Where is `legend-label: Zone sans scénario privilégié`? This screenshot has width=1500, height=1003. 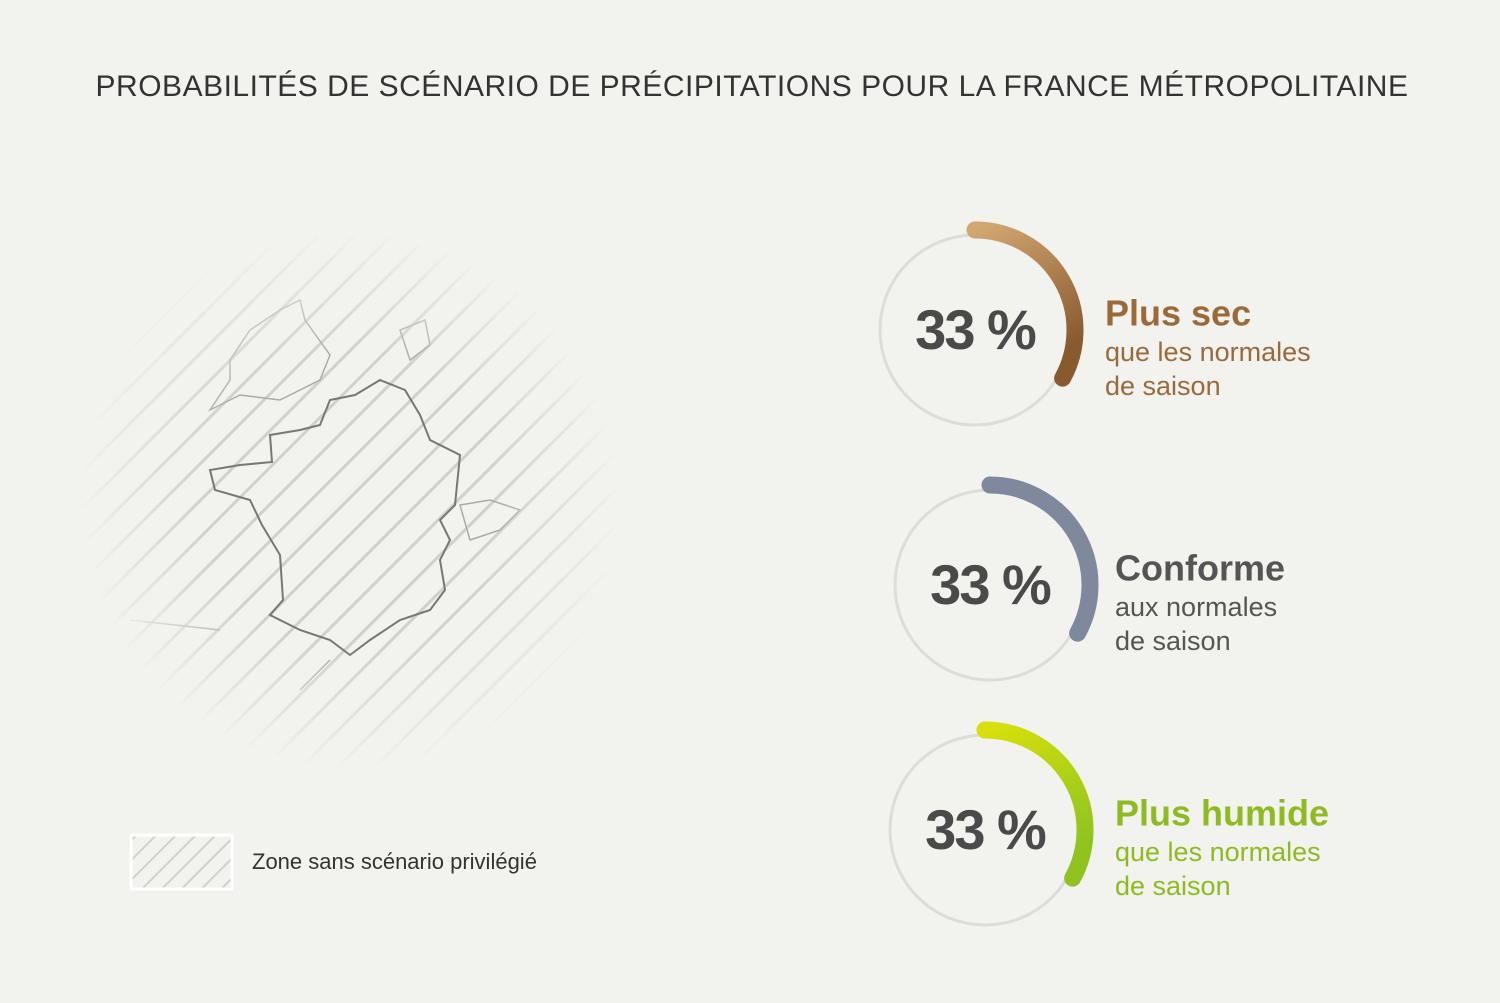
legend-label: Zone sans scénario privilégié is located at coordinates (394, 861).